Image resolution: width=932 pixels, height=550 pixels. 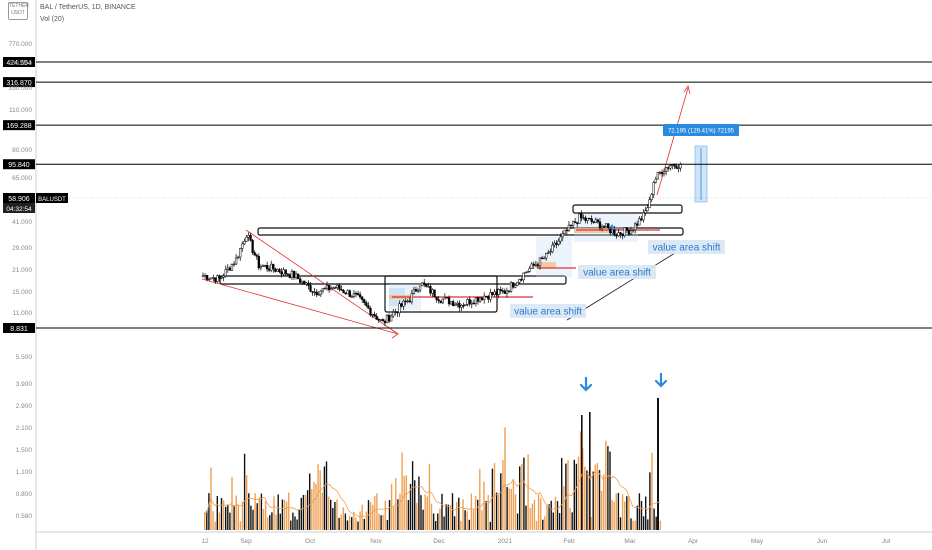 What do you see at coordinates (22, 270) in the screenshot?
I see `price-tick-label: 21.000` at bounding box center [22, 270].